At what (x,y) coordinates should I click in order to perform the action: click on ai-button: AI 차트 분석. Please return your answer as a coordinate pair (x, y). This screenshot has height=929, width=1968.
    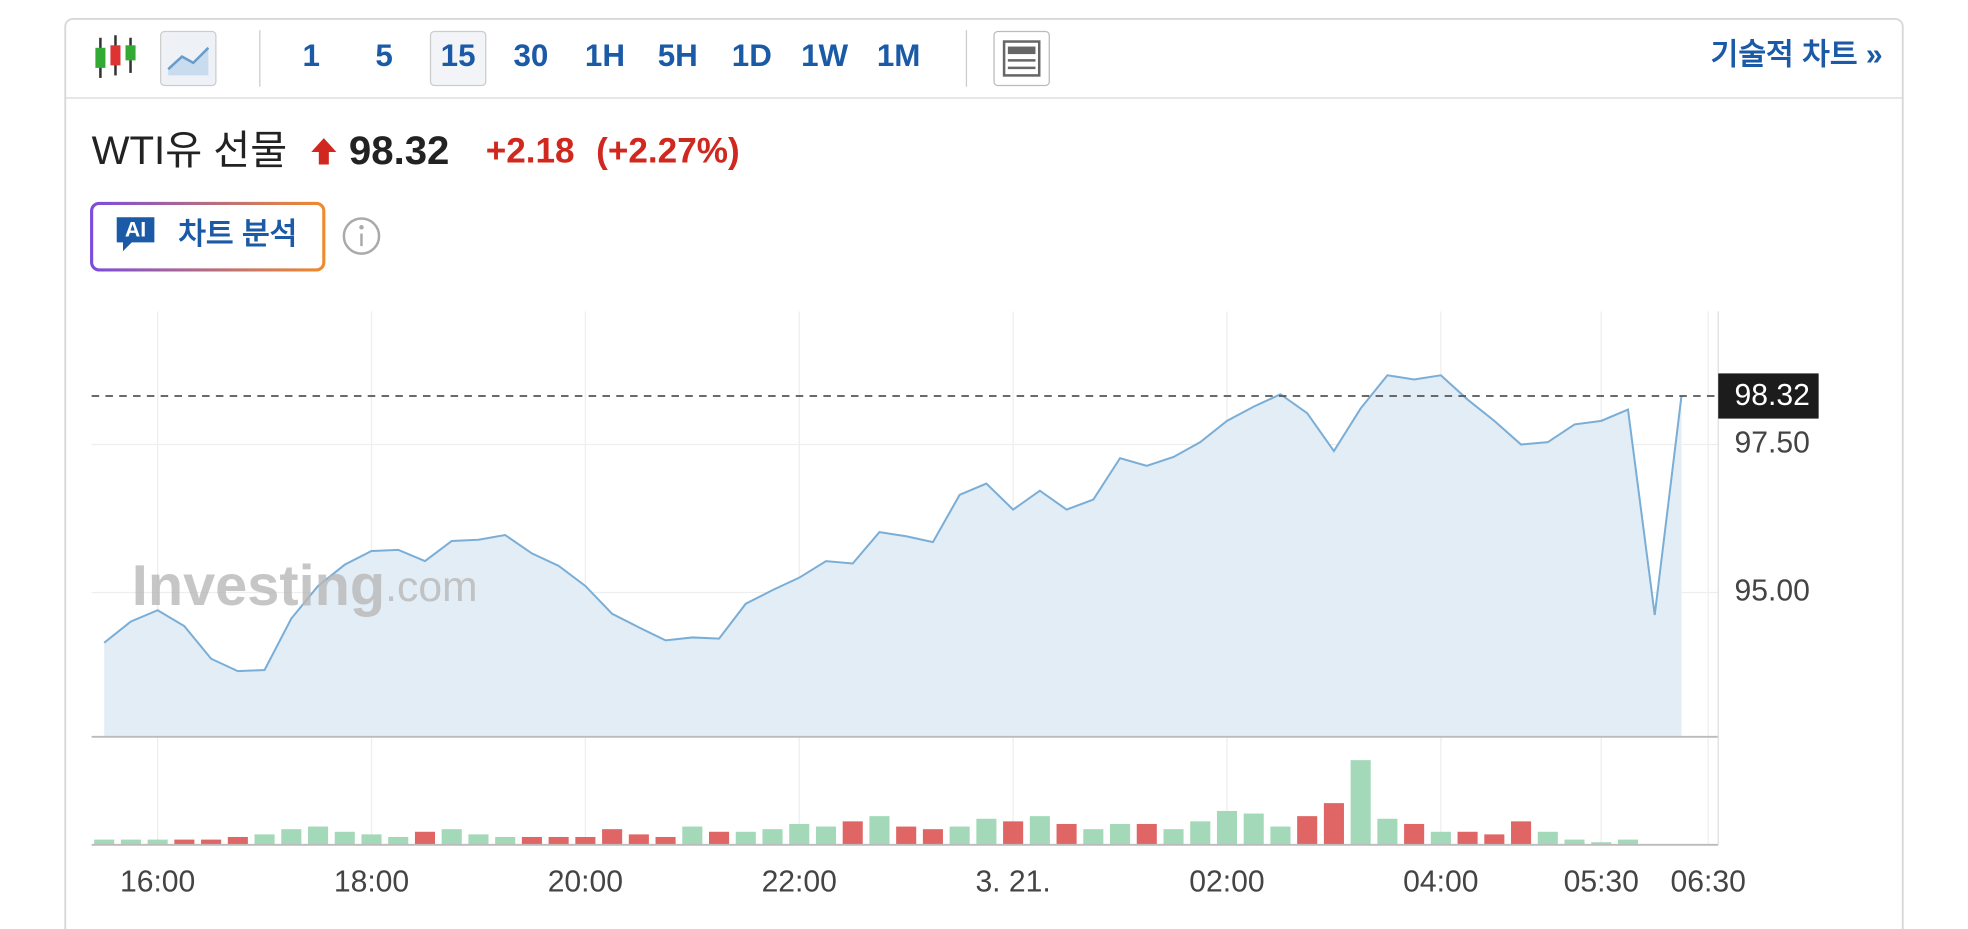
    Looking at the image, I should click on (208, 236).